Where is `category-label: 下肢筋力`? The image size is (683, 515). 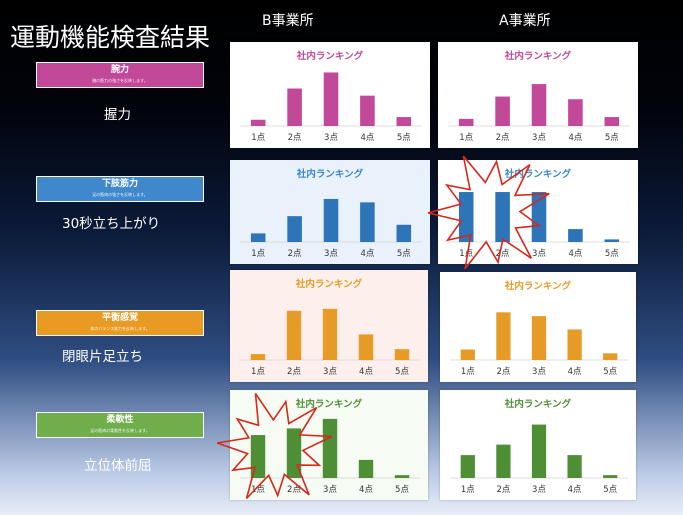
category-label: 下肢筋力 is located at coordinates (119, 184).